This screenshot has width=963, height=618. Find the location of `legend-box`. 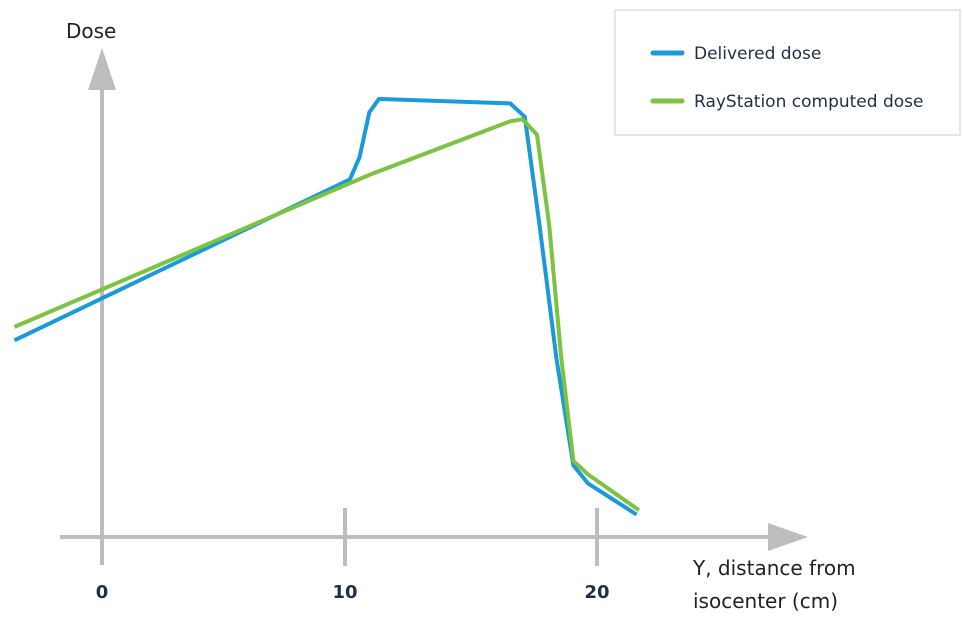

legend-box is located at coordinates (787, 72).